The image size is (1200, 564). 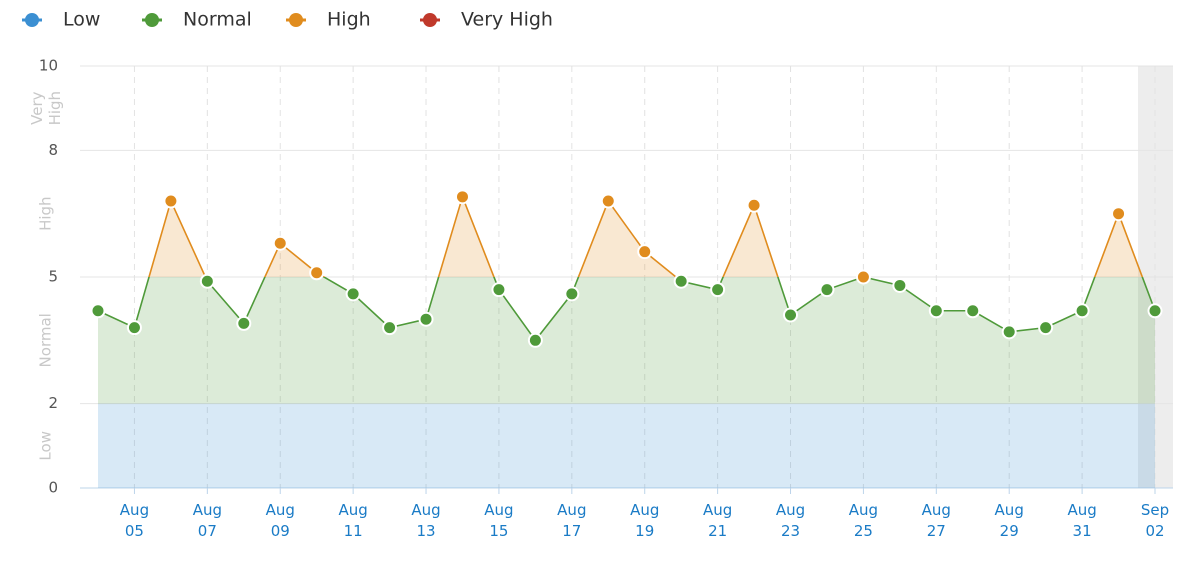 What do you see at coordinates (1081, 520) in the screenshot?
I see `x-tick-label: Aug 31` at bounding box center [1081, 520].